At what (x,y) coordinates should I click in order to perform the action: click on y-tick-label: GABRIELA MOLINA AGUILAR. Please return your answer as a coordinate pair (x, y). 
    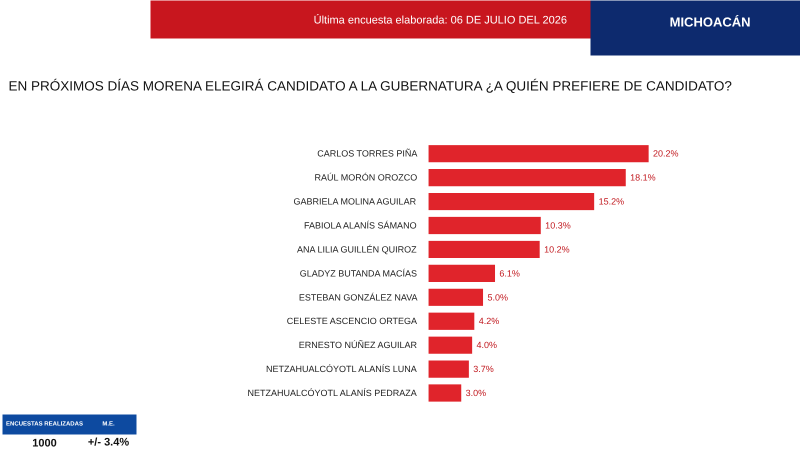
    Looking at the image, I should click on (355, 201).